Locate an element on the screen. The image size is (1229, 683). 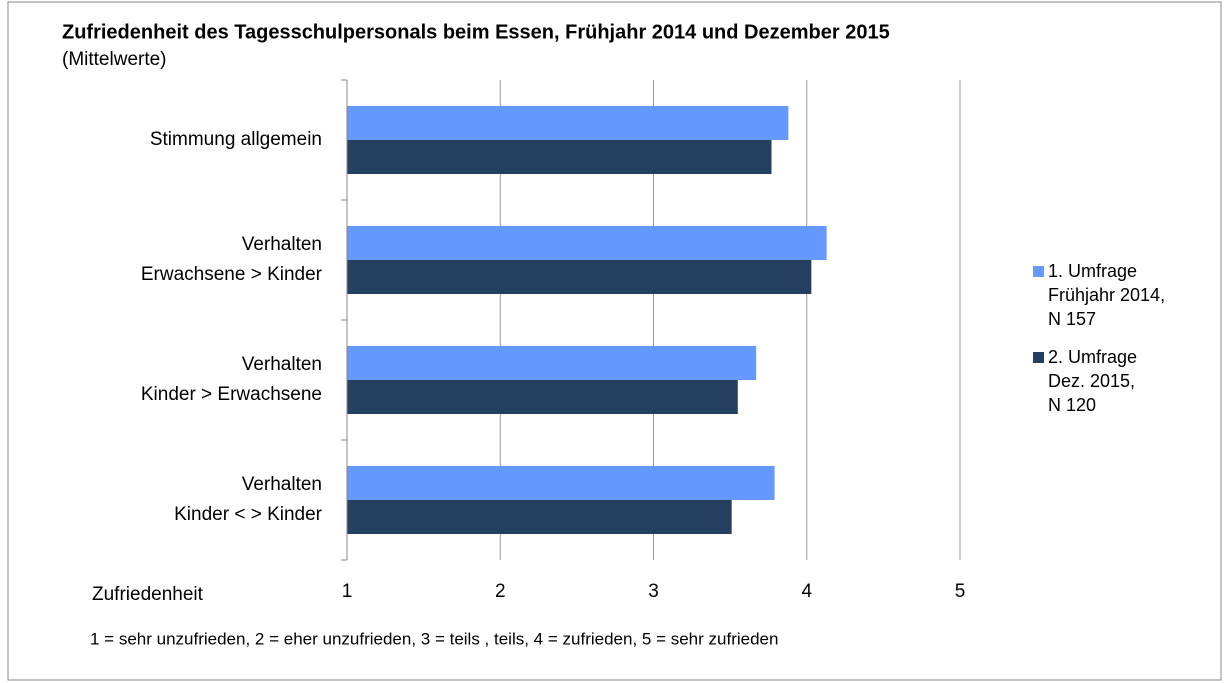
x-tick-label: 5 is located at coordinates (960, 591).